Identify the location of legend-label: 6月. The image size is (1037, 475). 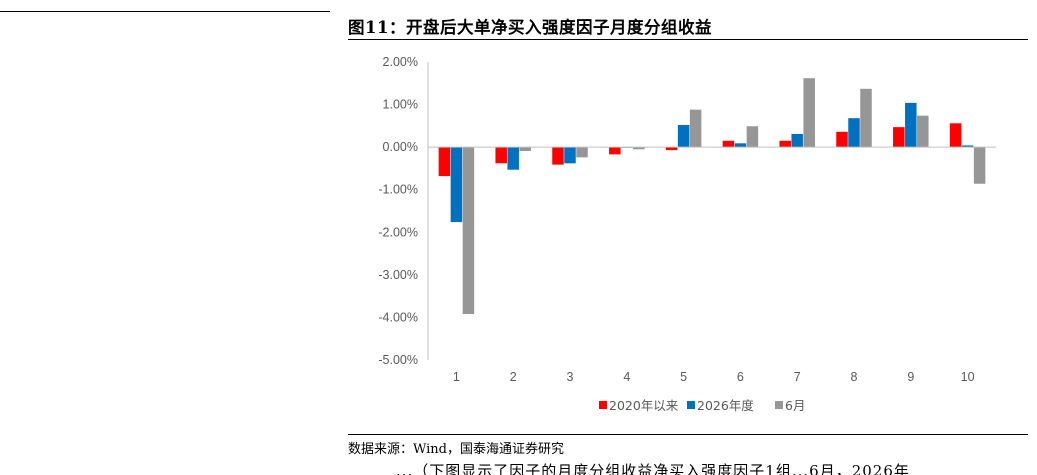
(795, 405).